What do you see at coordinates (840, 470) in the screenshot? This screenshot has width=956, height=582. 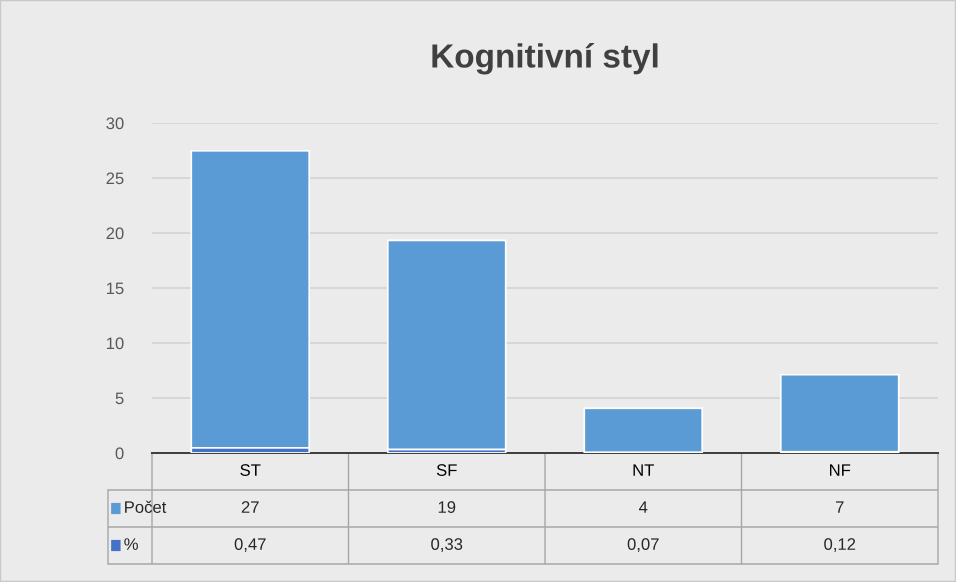 I see `x-tick-label: NF` at bounding box center [840, 470].